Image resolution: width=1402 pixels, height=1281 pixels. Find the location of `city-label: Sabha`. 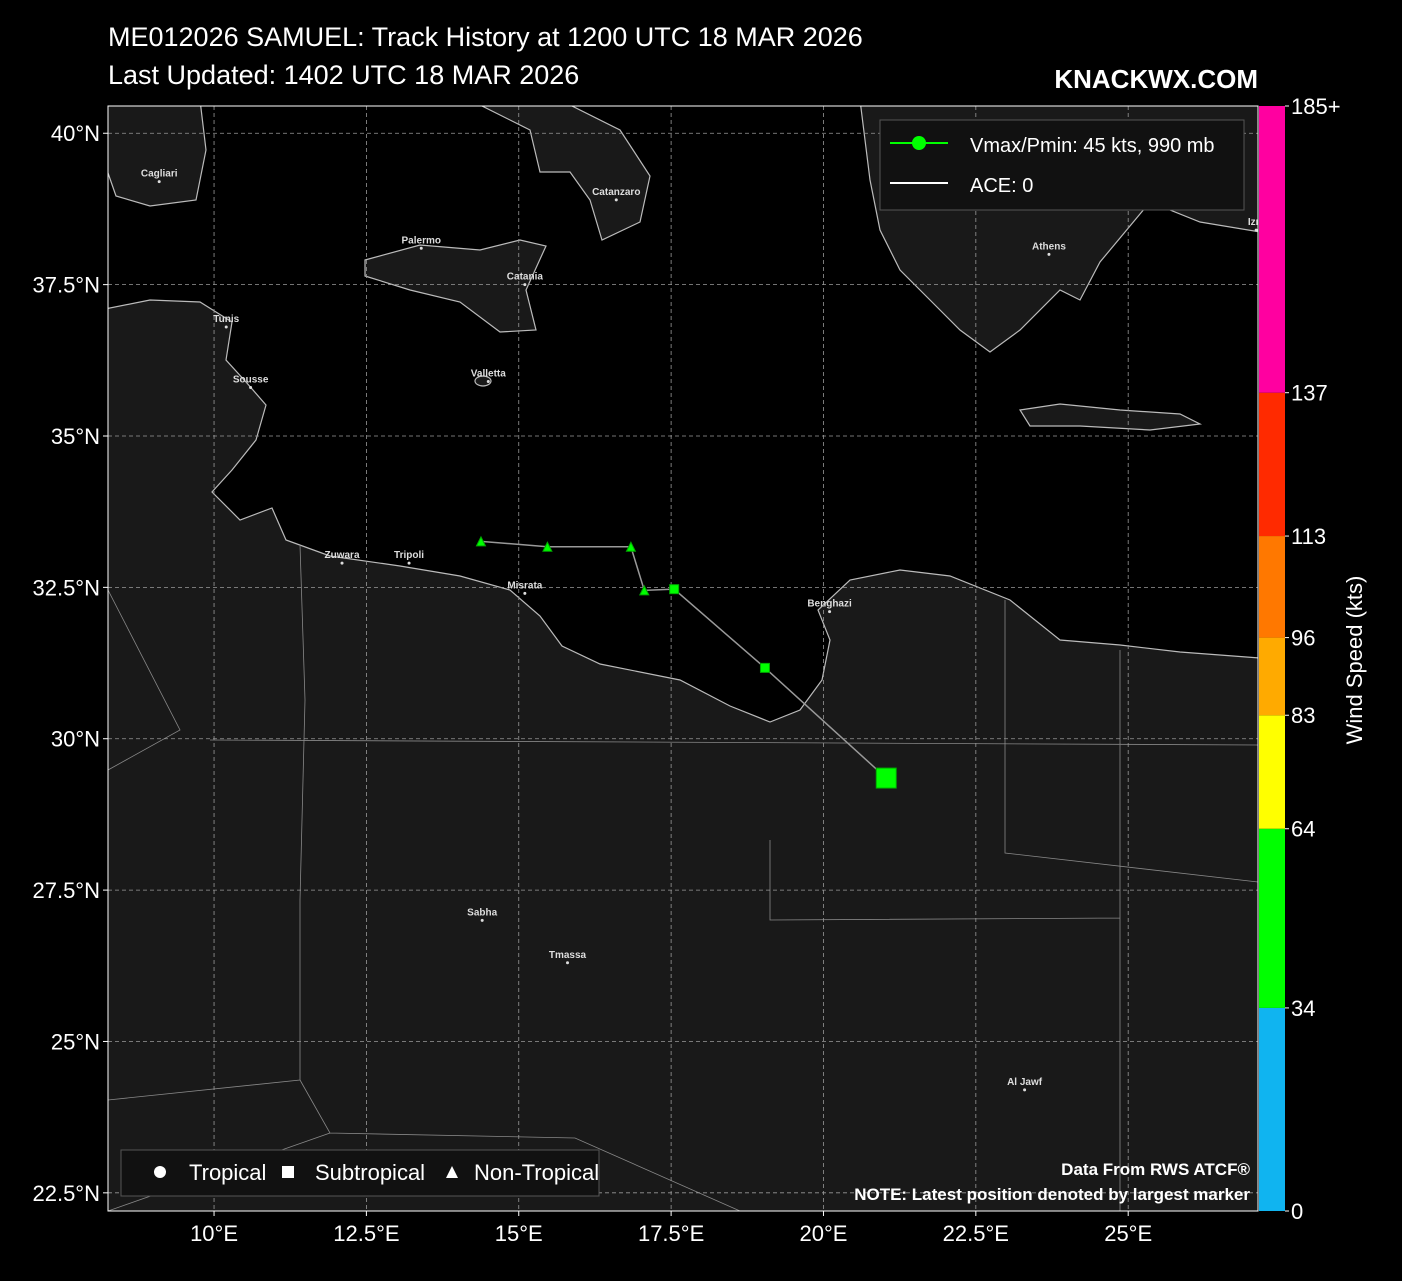

city-label: Sabha is located at coordinates (482, 912).